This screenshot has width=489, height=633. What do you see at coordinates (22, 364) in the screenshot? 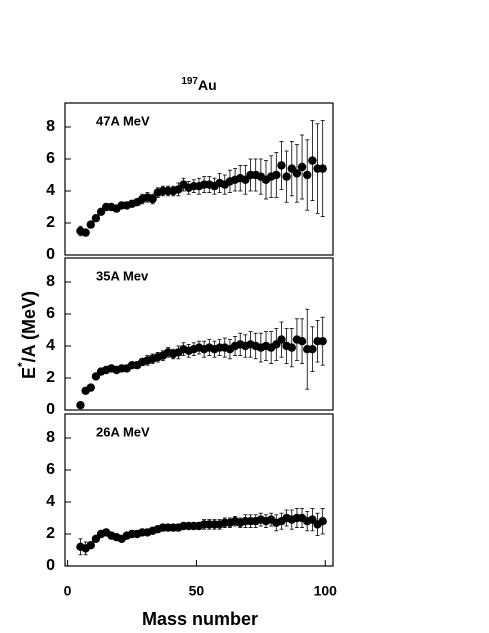
I see `y-label-superscript: *` at bounding box center [22, 364].